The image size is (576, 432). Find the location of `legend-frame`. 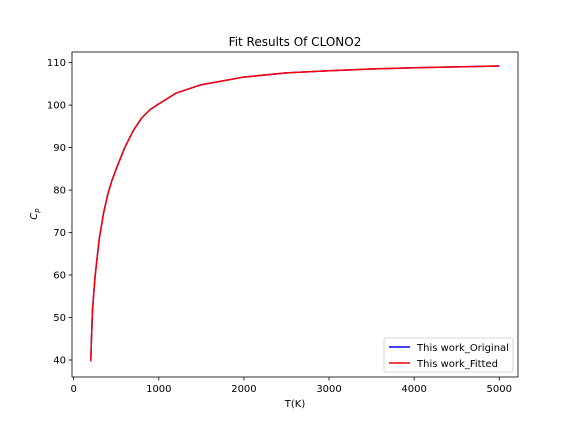

legend-frame is located at coordinates (448, 355).